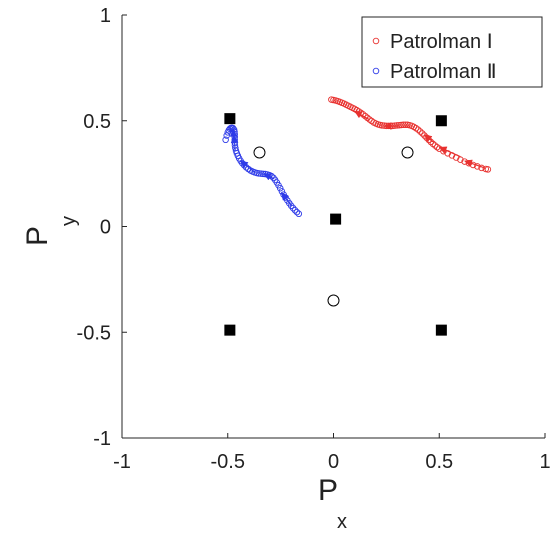 Image resolution: width=558 pixels, height=538 pixels. Describe the element at coordinates (105, 228) in the screenshot. I see `y-tick-label: 0` at that location.